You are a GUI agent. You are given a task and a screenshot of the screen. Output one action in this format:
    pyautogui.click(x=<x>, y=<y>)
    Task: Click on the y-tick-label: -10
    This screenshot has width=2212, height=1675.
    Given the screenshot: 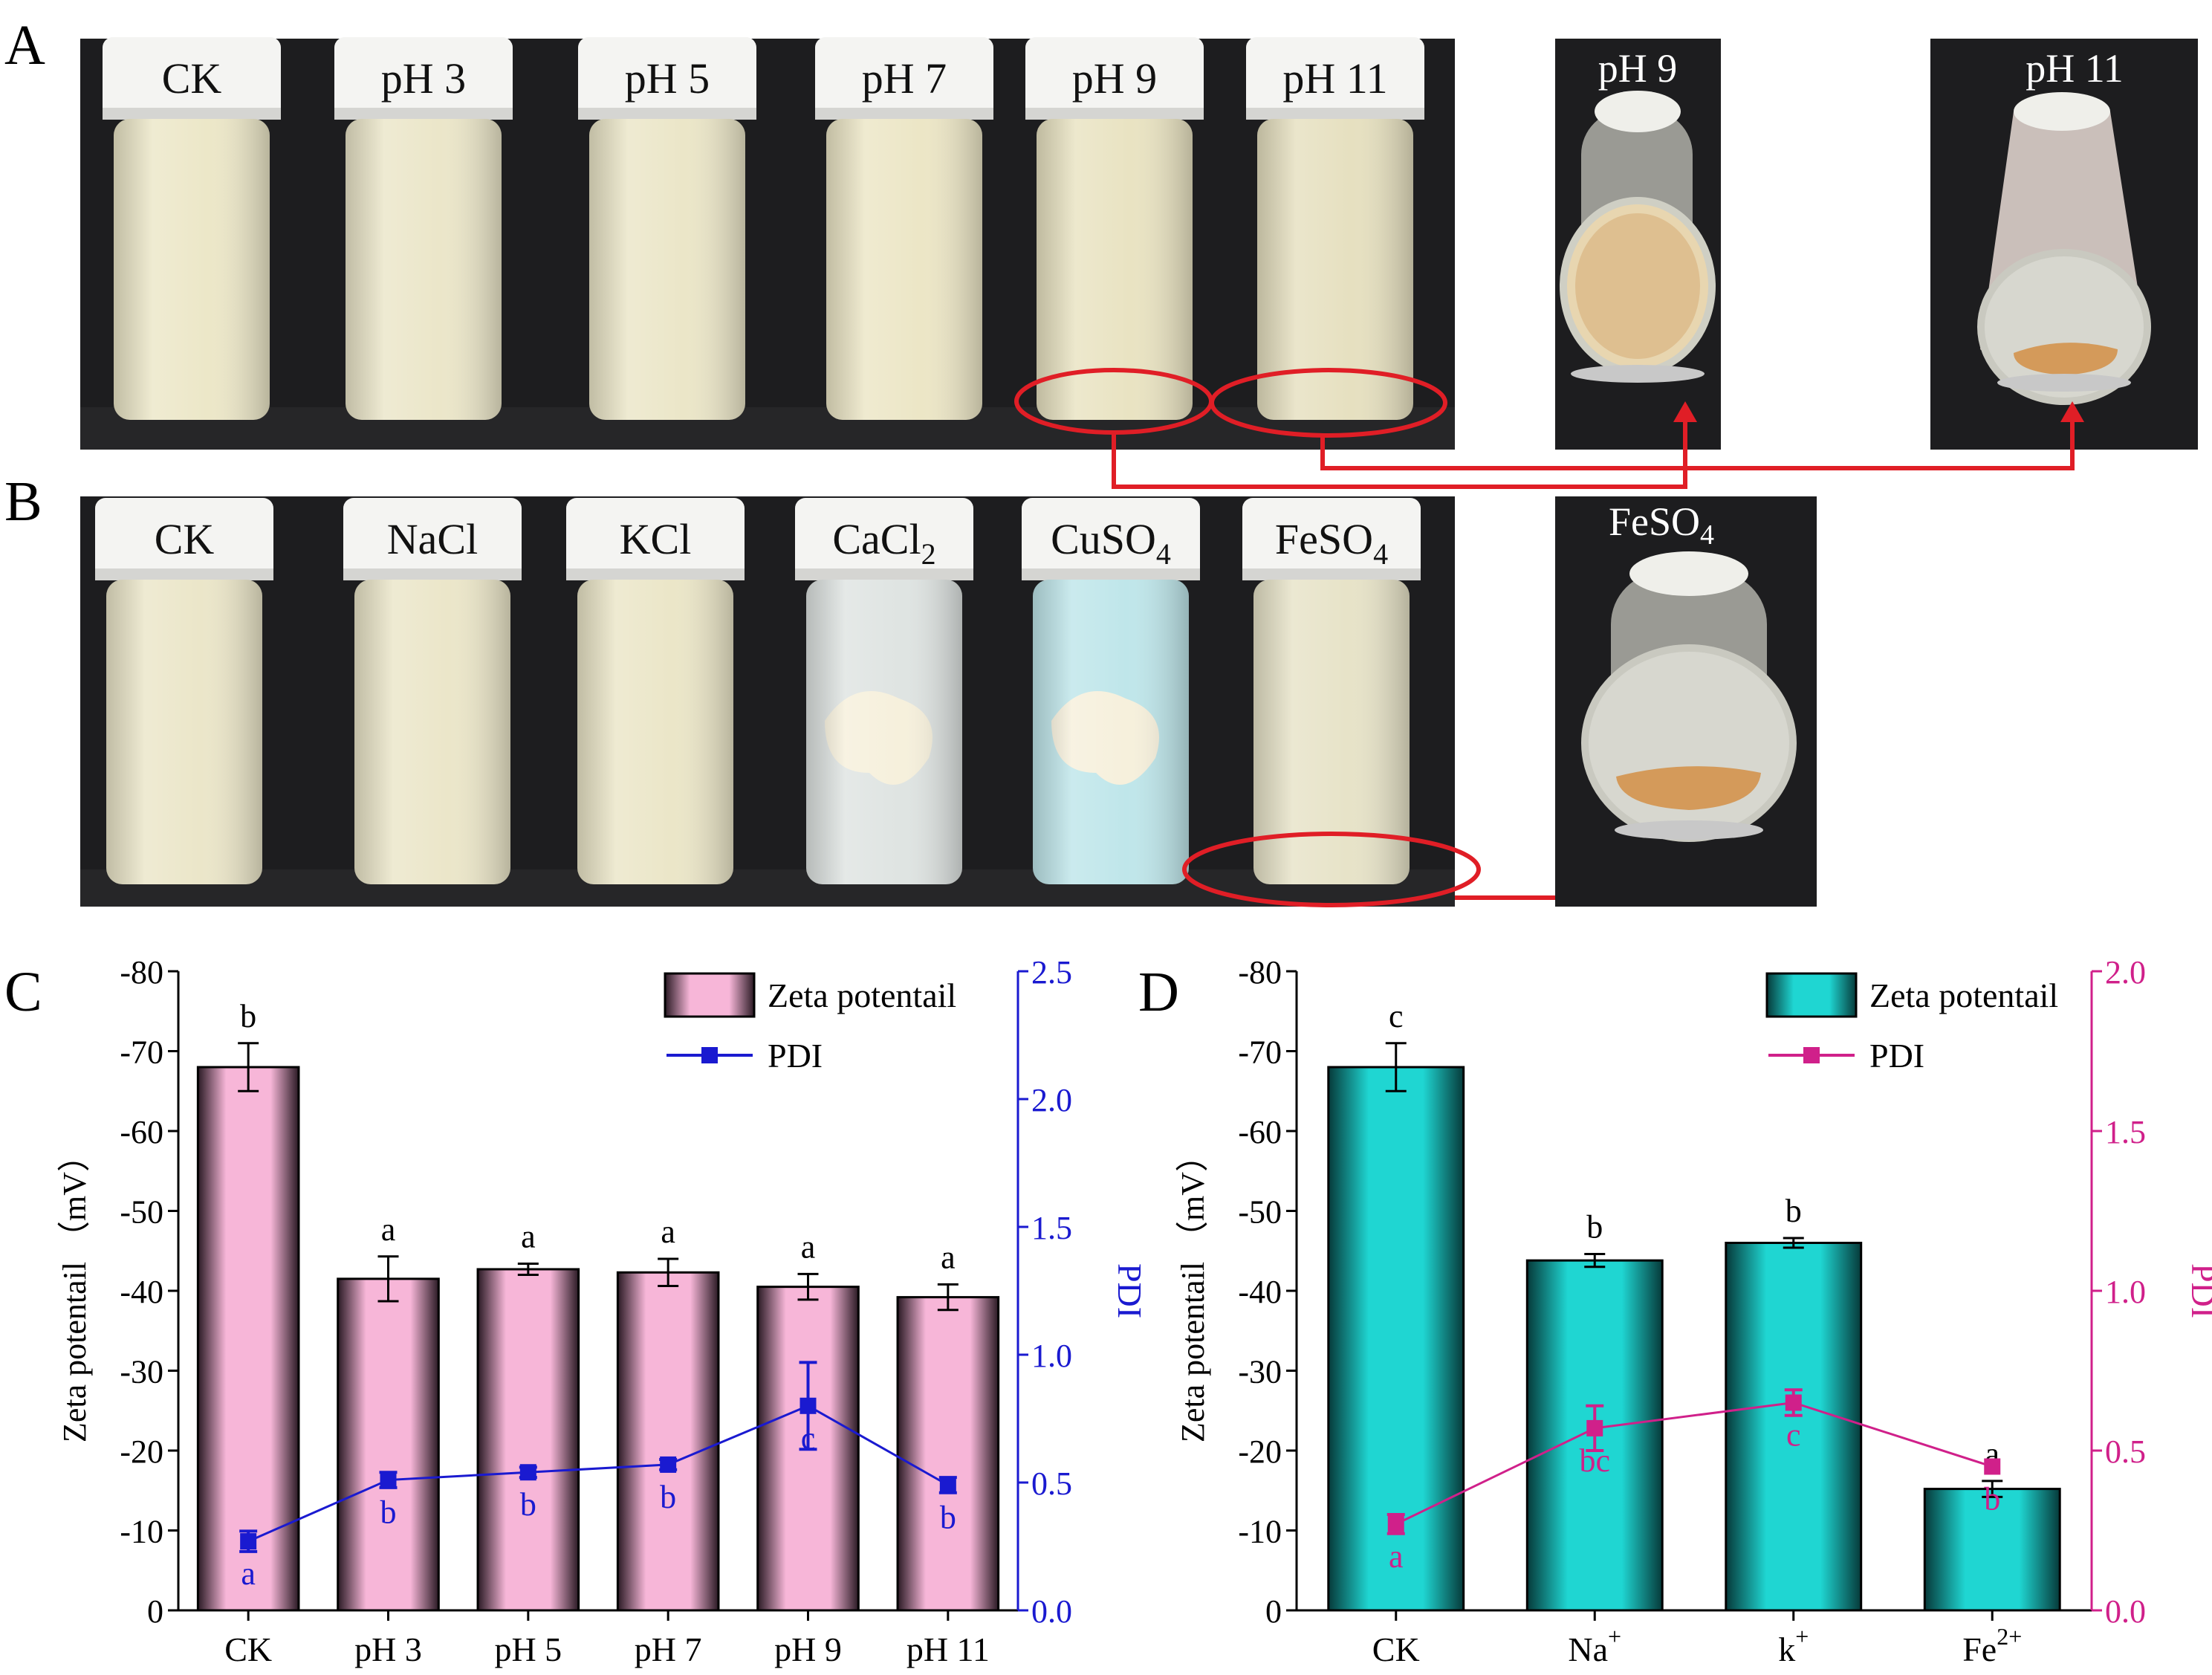 What is the action you would take?
    pyautogui.click(x=141, y=1532)
    